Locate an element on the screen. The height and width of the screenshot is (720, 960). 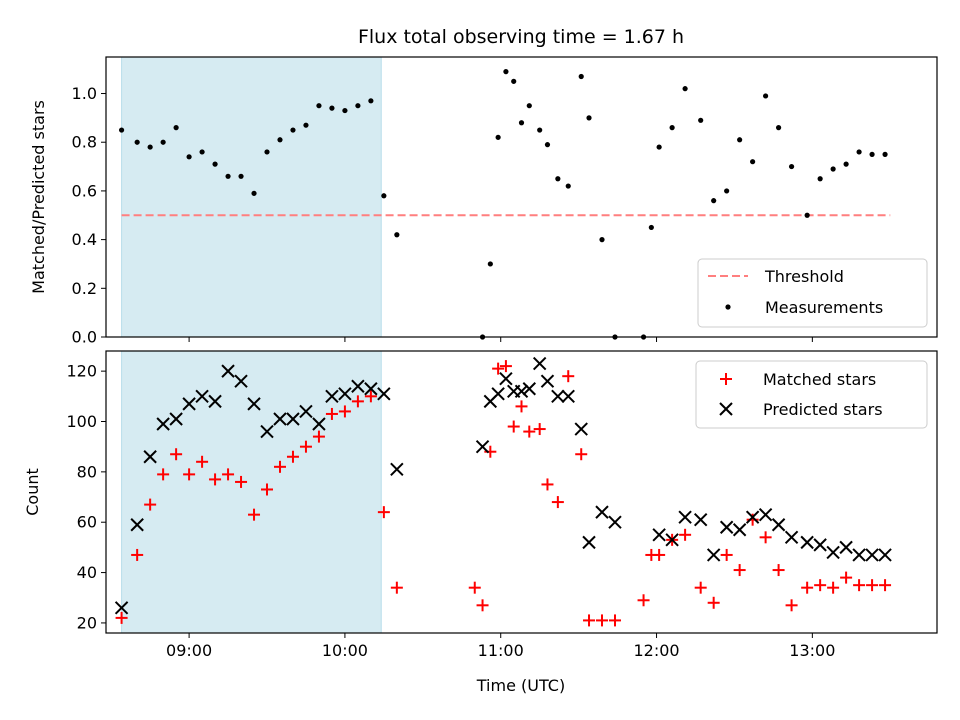
bottom-y-tick-label: 40 is located at coordinates (87, 572).